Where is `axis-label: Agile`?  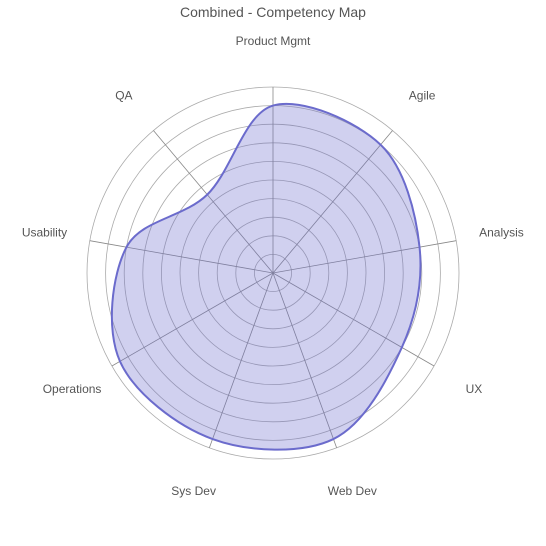
axis-label: Agile is located at coordinates (422, 95).